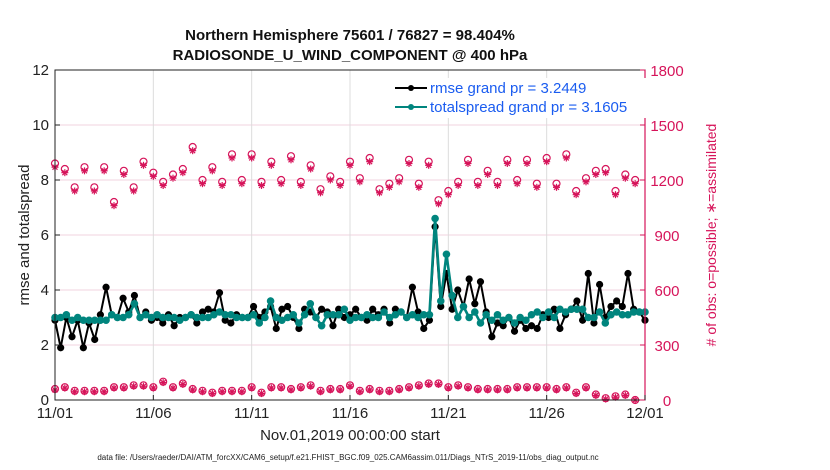 This screenshot has height=470, width=830. I want to click on x-tick-label: 11/06, so click(153, 413).